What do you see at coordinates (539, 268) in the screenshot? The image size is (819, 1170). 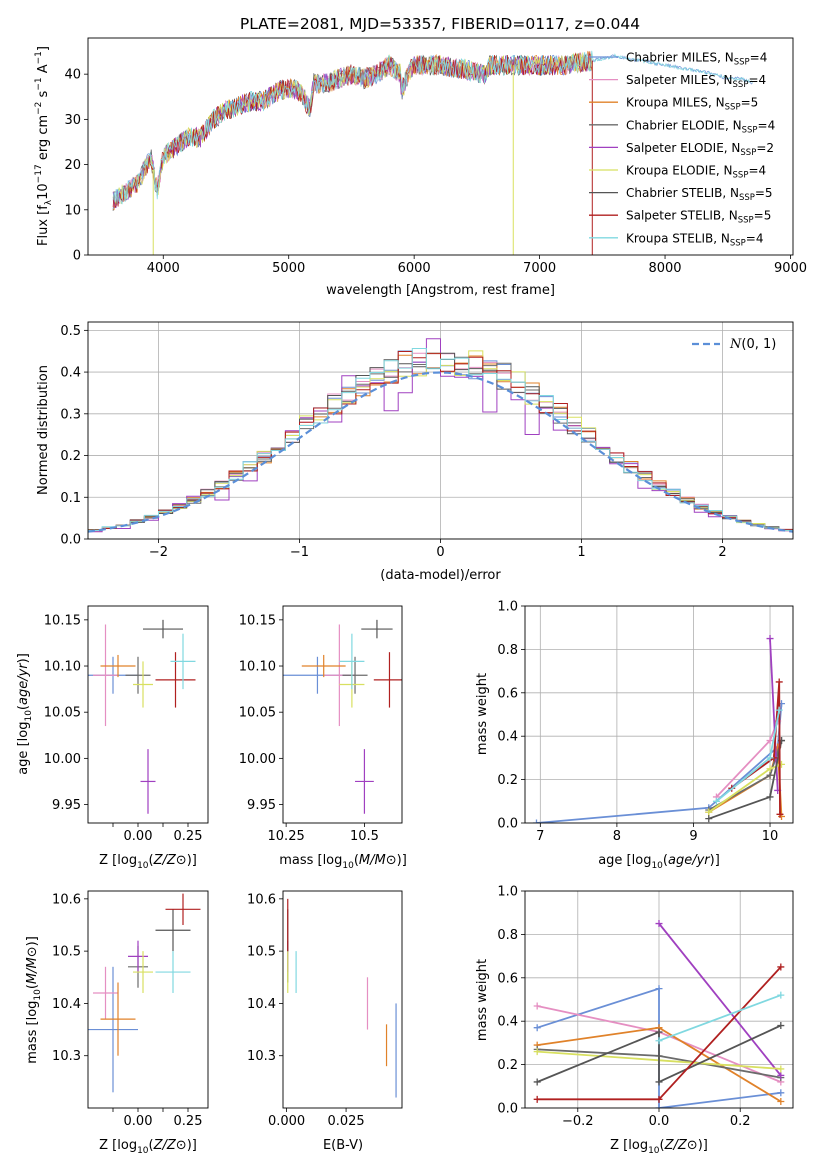 I see `x-tick-label: 7000` at bounding box center [539, 268].